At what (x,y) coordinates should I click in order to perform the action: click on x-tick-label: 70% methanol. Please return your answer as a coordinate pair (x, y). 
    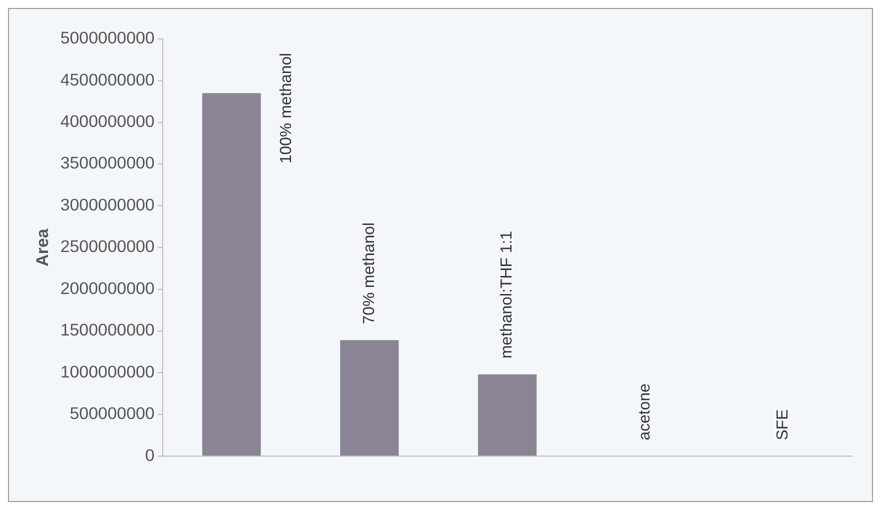
    Looking at the image, I should click on (369, 273).